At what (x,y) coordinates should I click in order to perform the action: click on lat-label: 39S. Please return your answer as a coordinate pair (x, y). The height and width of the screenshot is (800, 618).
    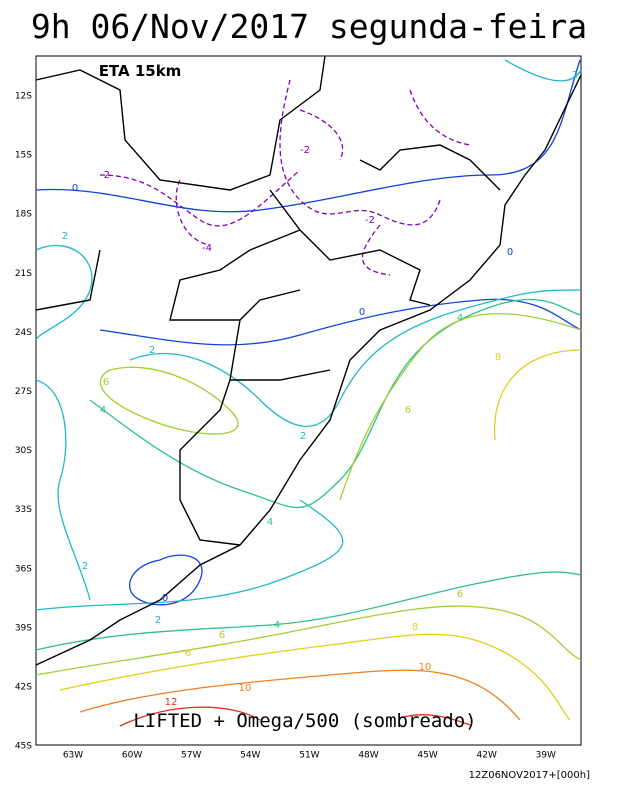
    Looking at the image, I should click on (23, 628).